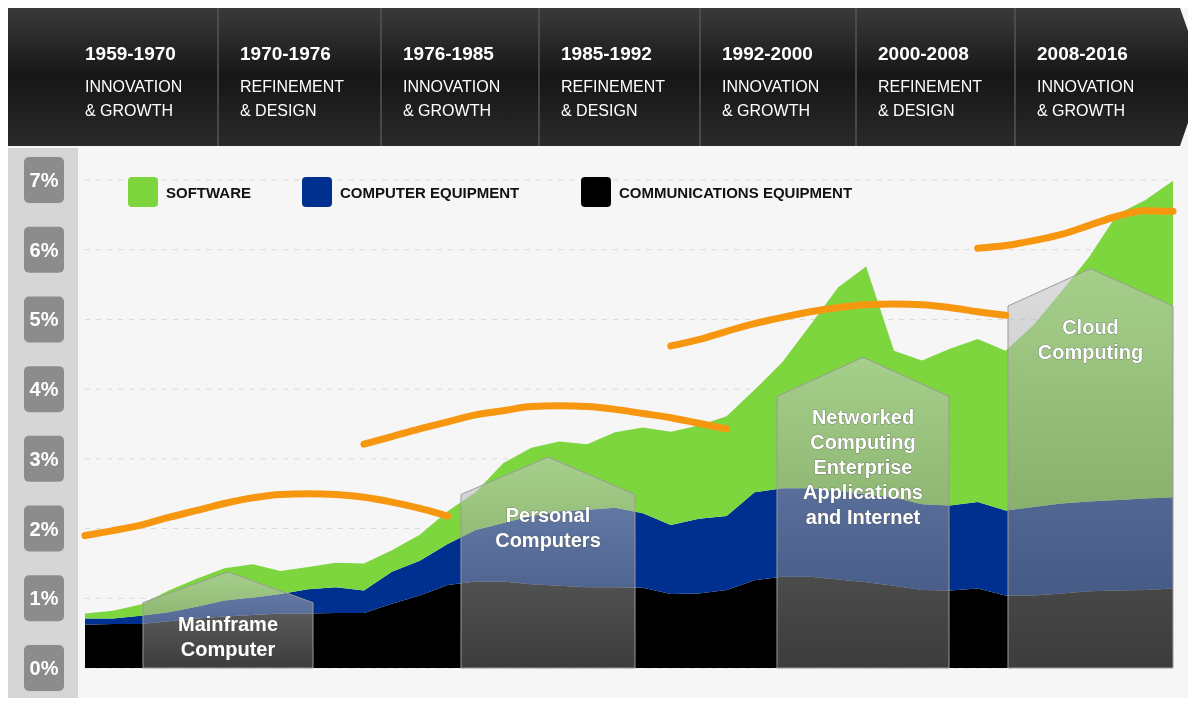 This screenshot has width=1196, height=704. Describe the element at coordinates (44, 180) in the screenshot. I see `y-tick-label: 7%` at that location.